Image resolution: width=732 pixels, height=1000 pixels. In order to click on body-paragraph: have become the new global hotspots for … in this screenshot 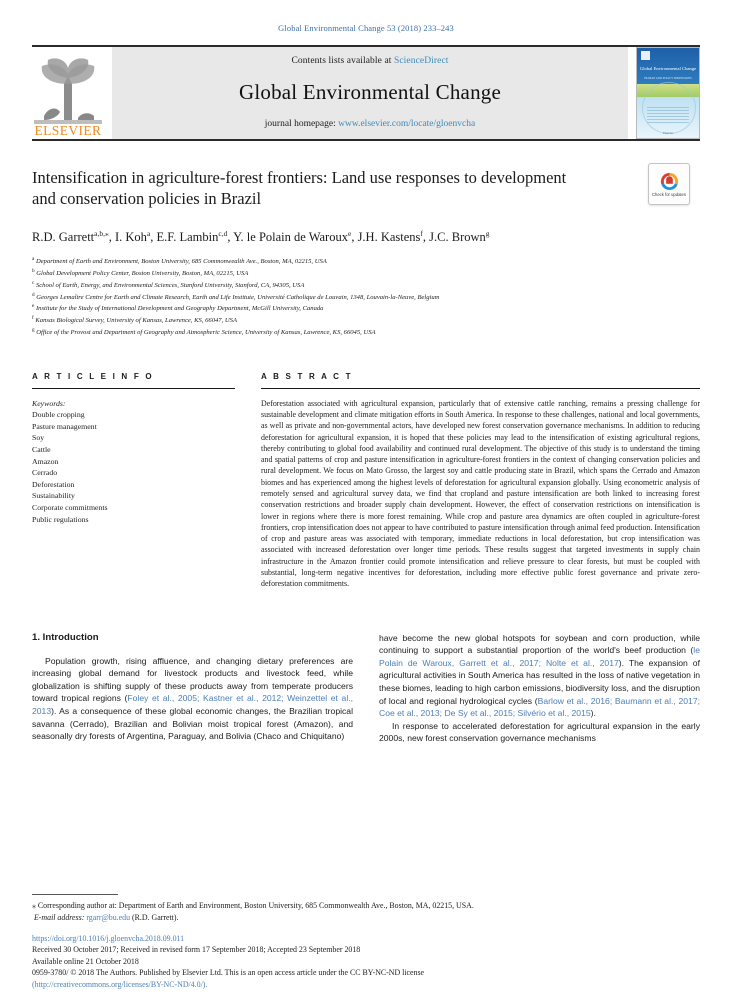, I will do `click(540, 675)`.